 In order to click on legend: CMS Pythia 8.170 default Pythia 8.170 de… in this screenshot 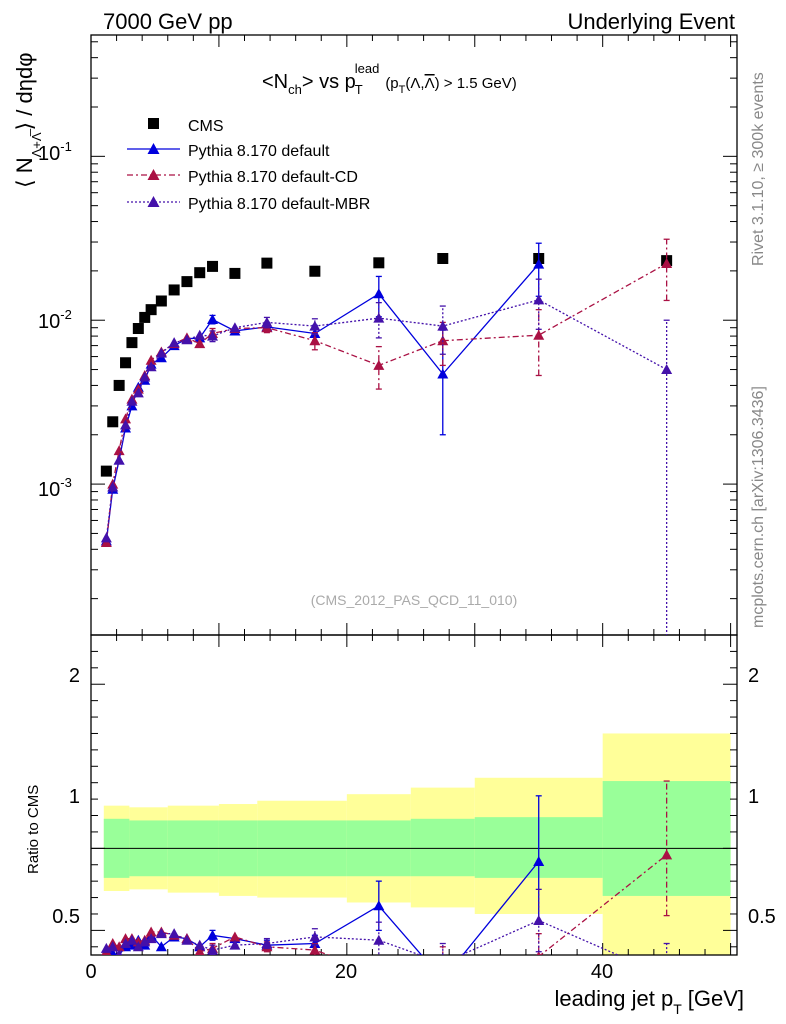, I will do `click(248, 165)`.